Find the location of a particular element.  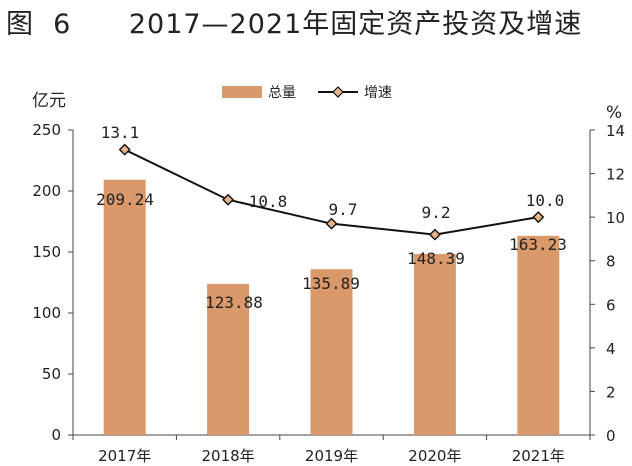

legend-label-total: 总量 is located at coordinates (282, 93).